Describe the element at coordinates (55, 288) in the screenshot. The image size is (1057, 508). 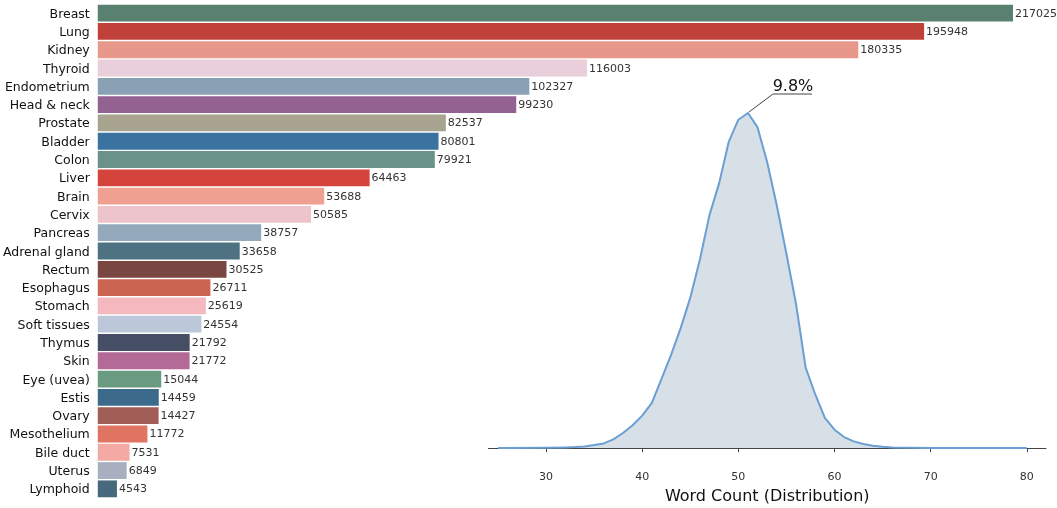
I see `y-tick-label: Esophagus` at that location.